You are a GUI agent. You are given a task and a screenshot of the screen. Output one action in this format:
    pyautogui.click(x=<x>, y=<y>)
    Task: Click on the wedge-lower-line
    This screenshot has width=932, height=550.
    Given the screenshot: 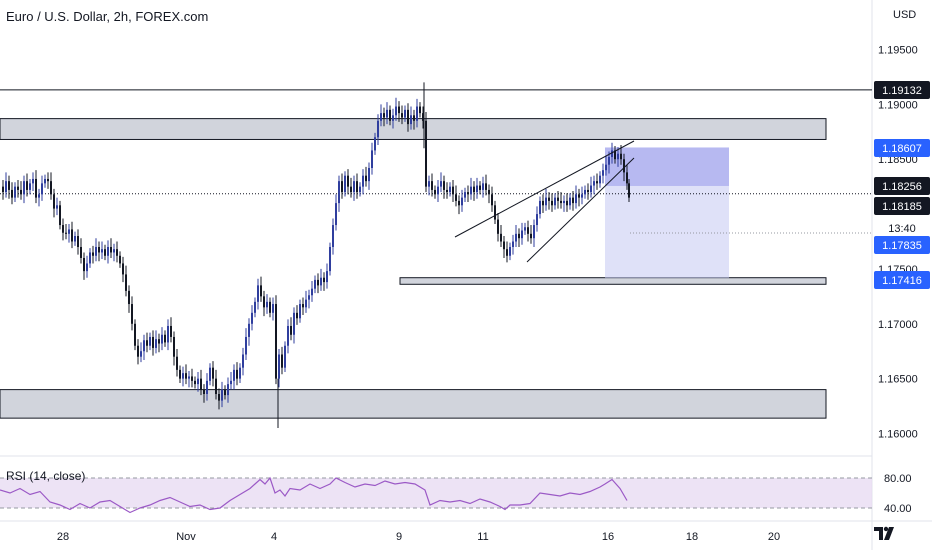 What is the action you would take?
    pyautogui.click(x=580, y=210)
    